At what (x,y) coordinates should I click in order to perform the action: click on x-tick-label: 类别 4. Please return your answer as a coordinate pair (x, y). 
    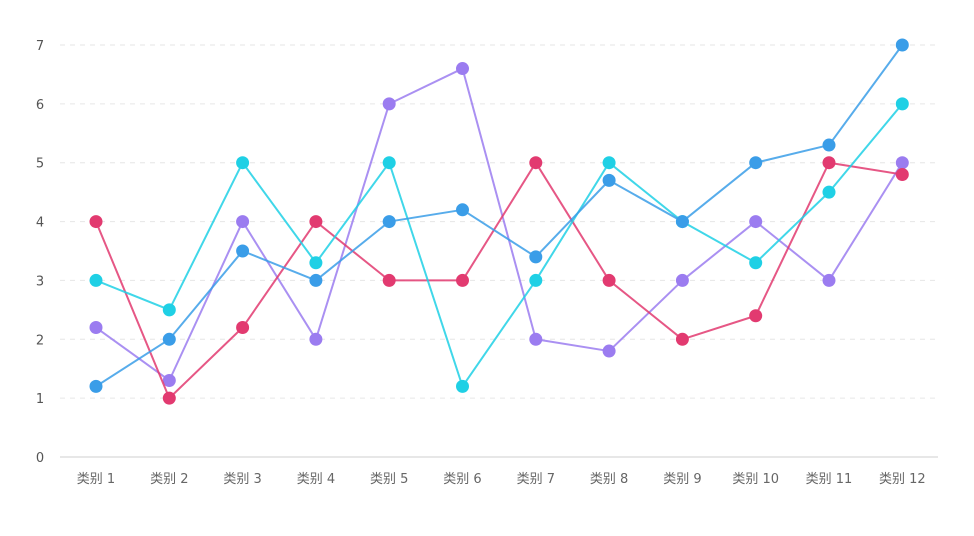
    Looking at the image, I should click on (316, 479).